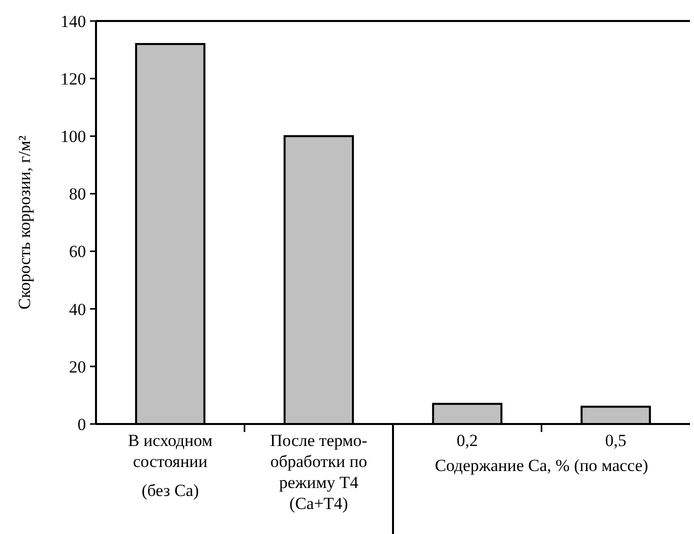 This screenshot has width=694, height=534. Describe the element at coordinates (77, 309) in the screenshot. I see `y-tick-label: 40` at that location.